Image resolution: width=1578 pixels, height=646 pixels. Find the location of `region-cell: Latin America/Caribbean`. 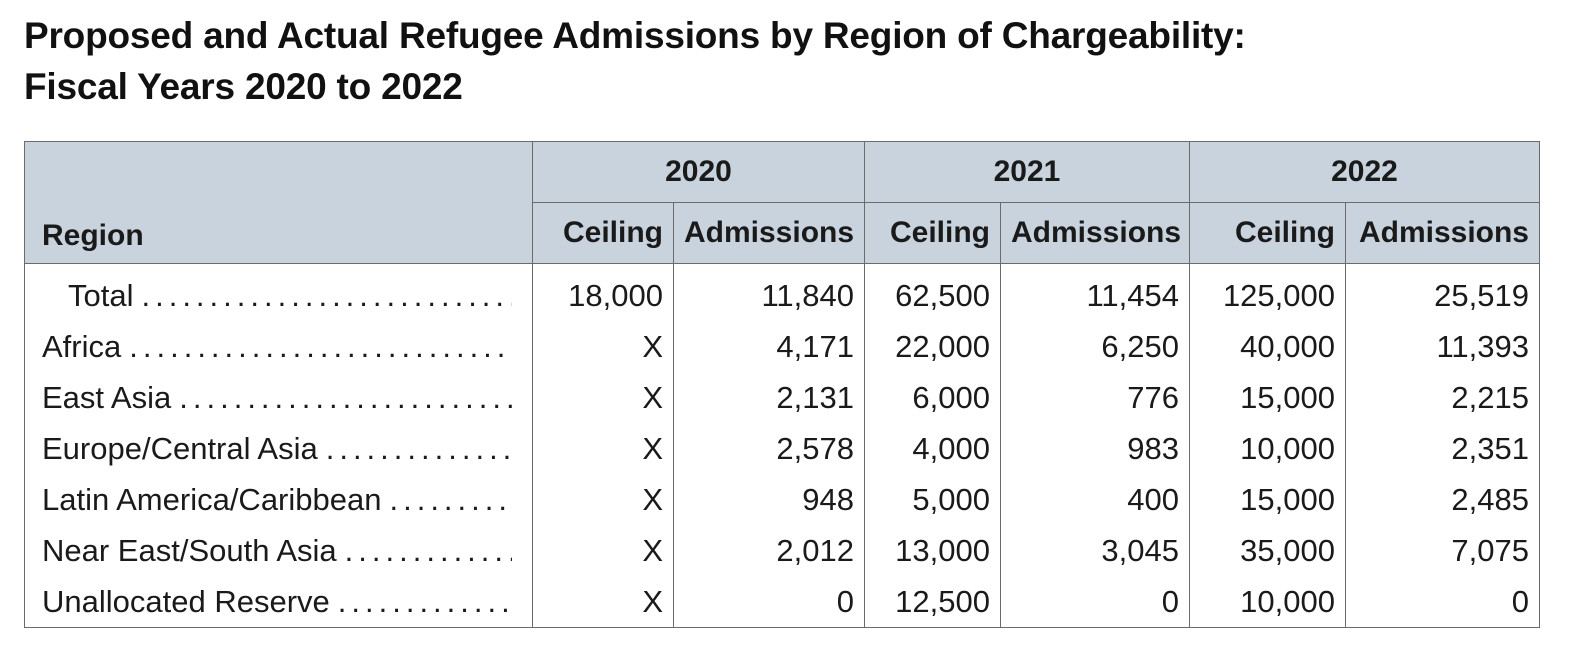

region-cell: Latin America/Caribbean is located at coordinates (278, 499).